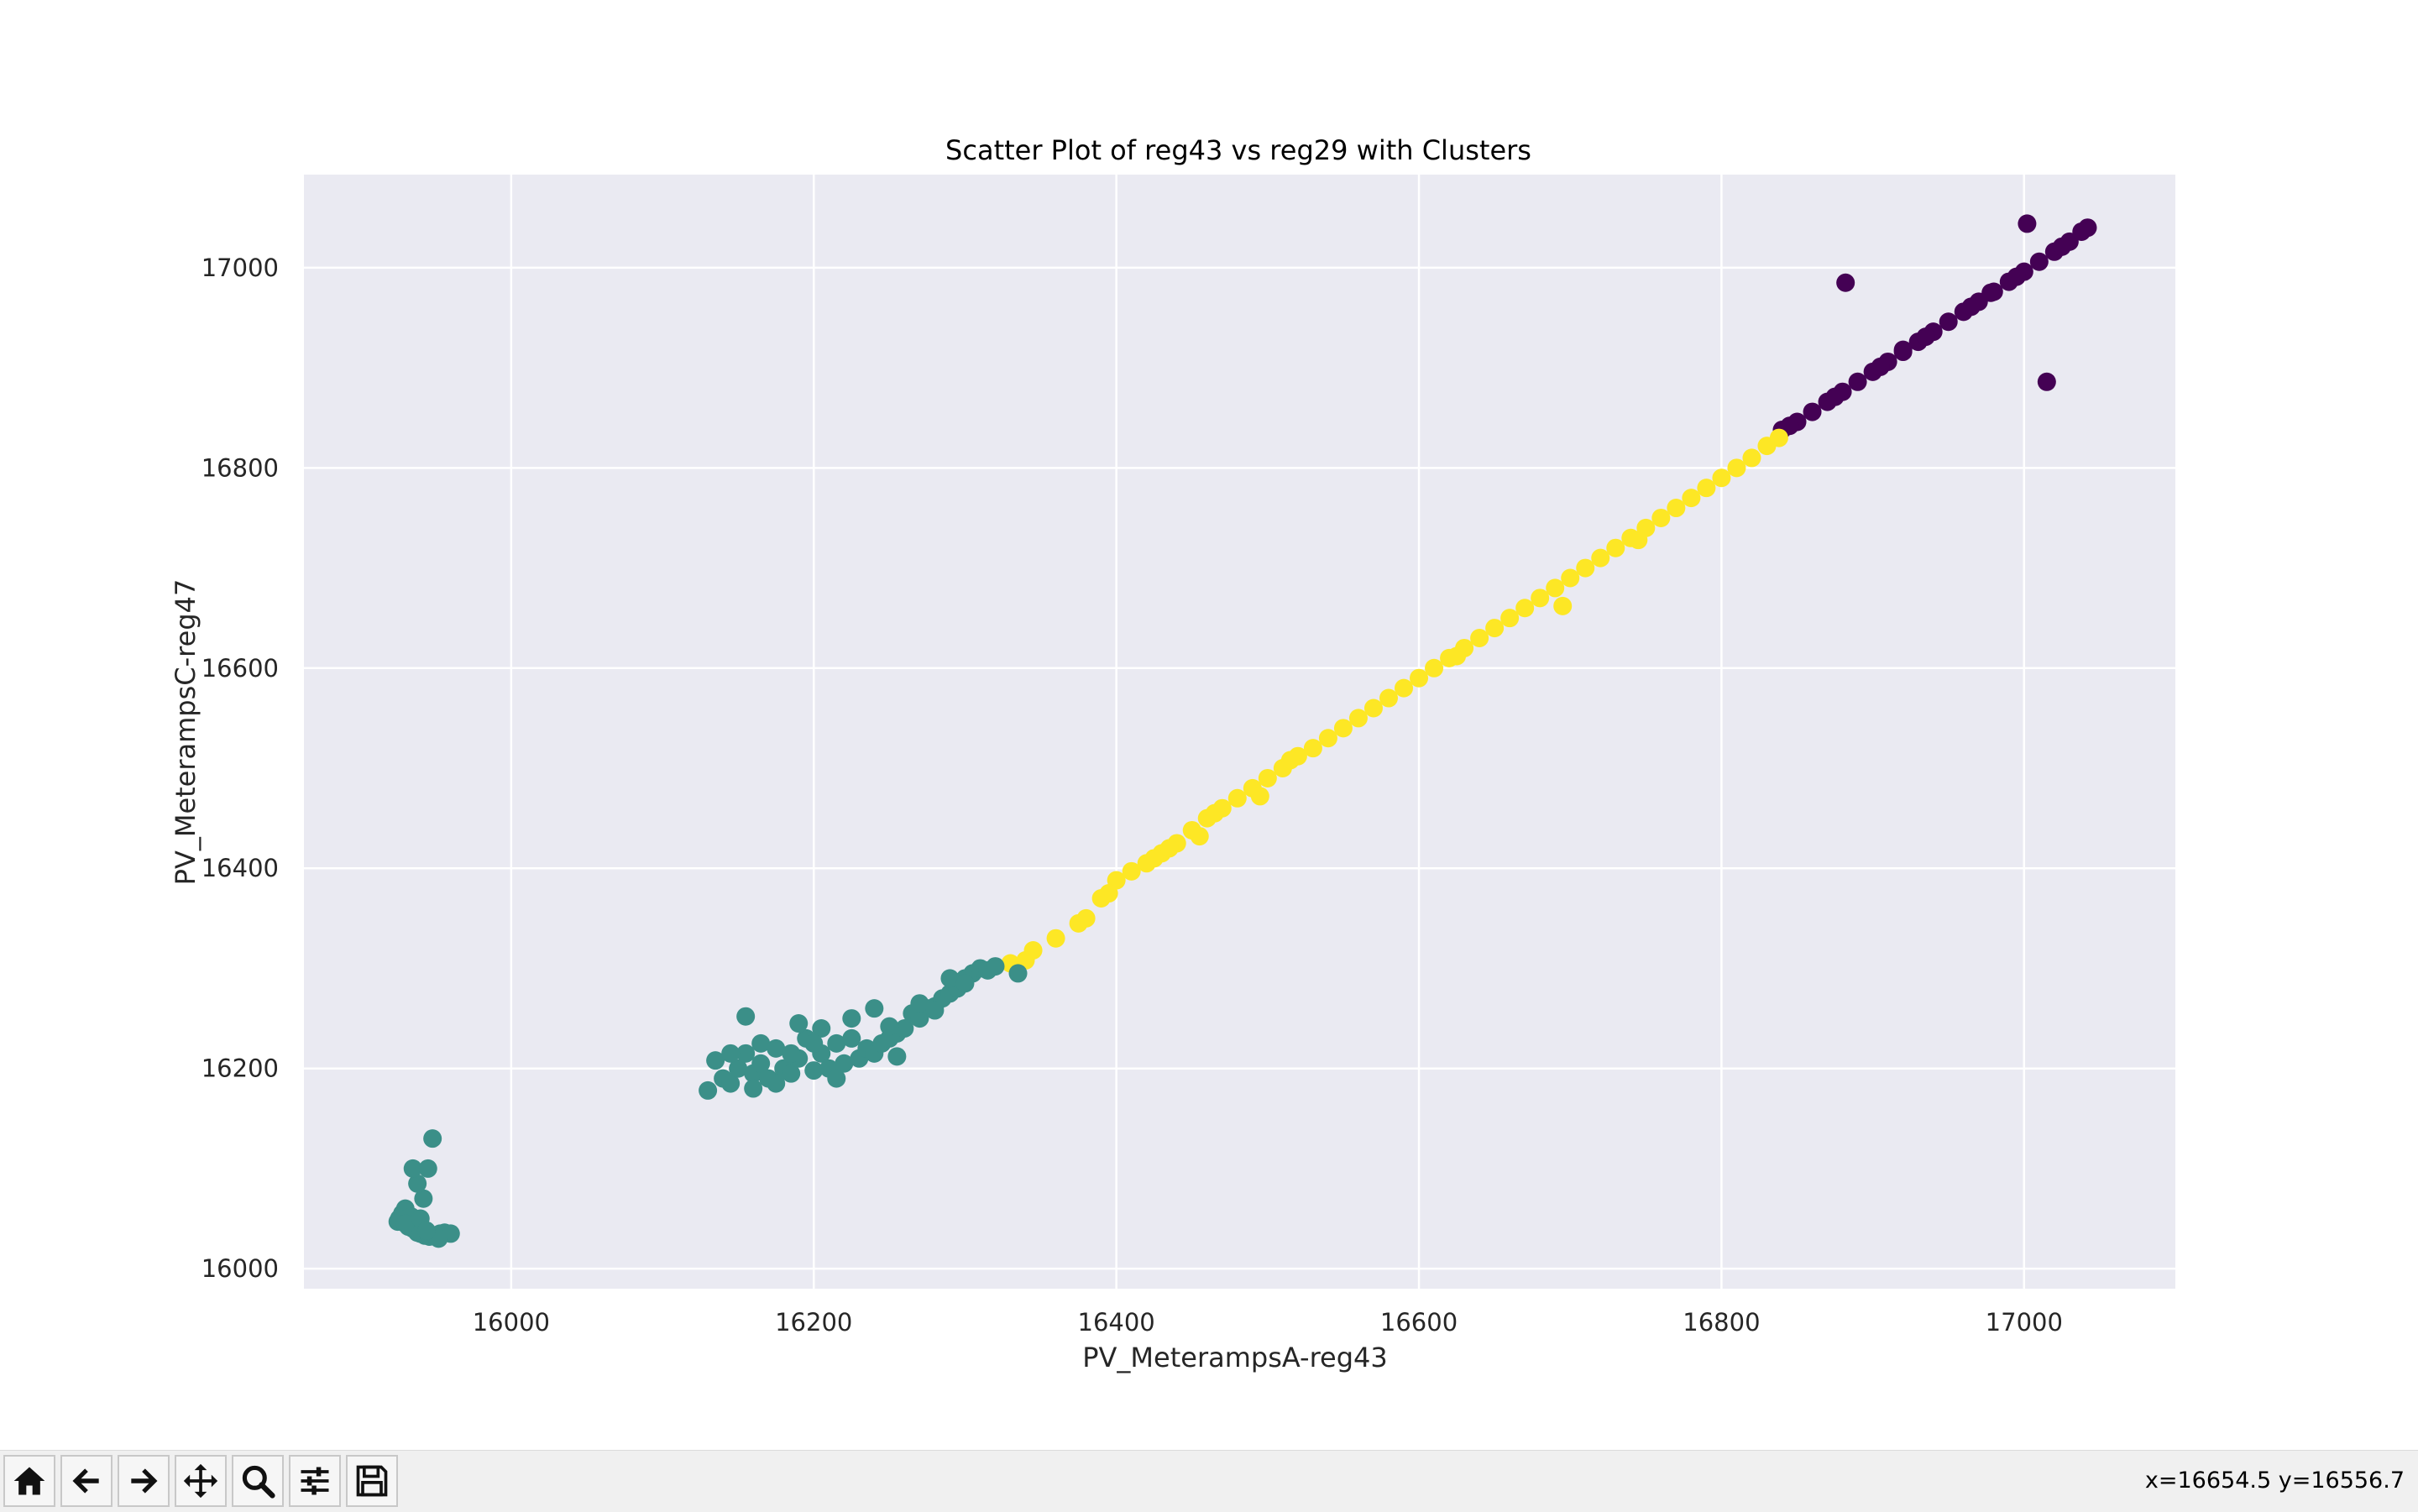 Image resolution: width=2418 pixels, height=1512 pixels. I want to click on configure-subplots-icon, so click(315, 1481).